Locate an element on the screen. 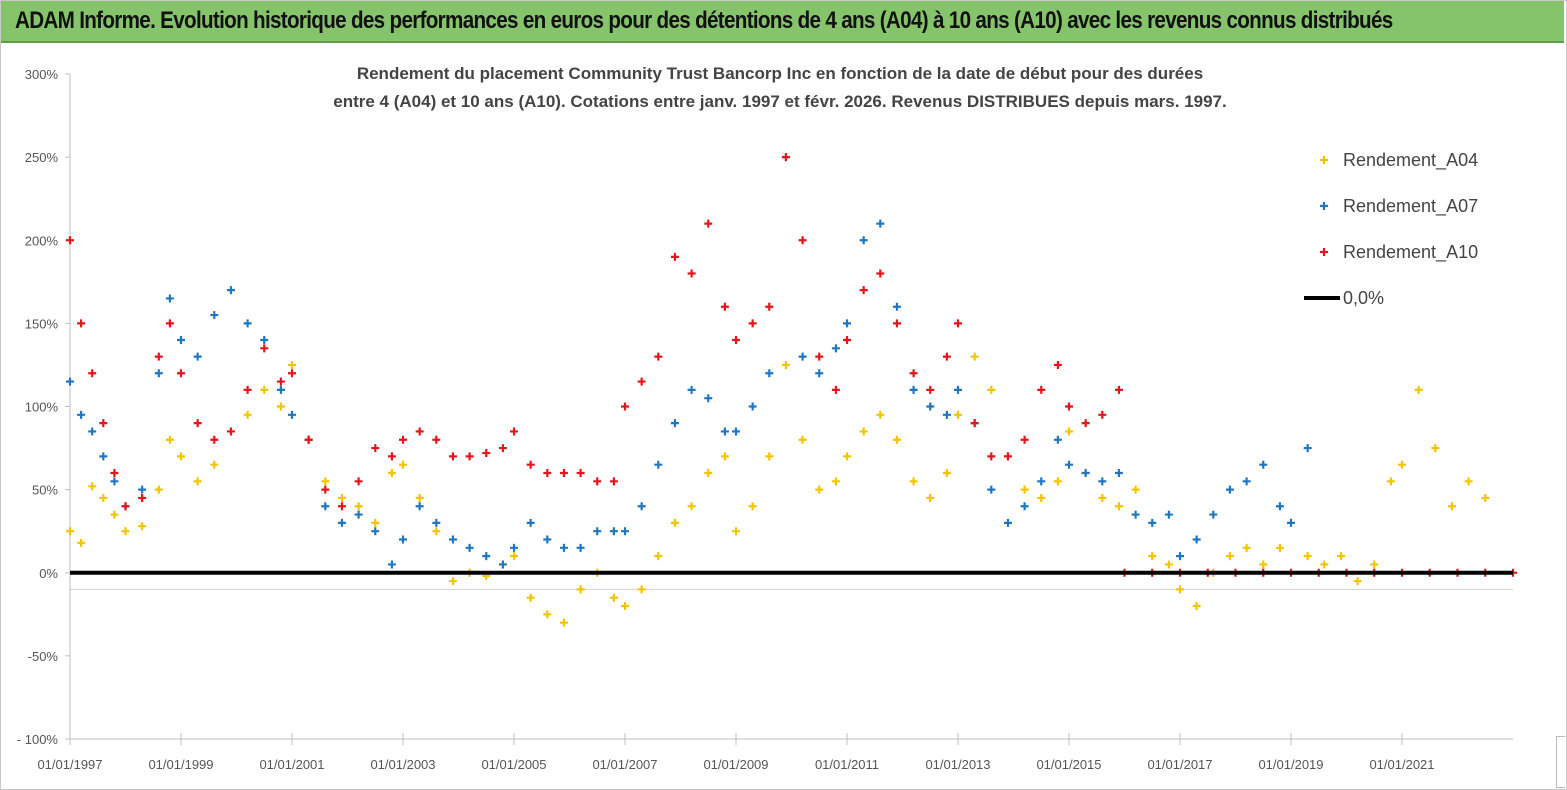  x-tick-label: 01/01/2001 is located at coordinates (291, 764).